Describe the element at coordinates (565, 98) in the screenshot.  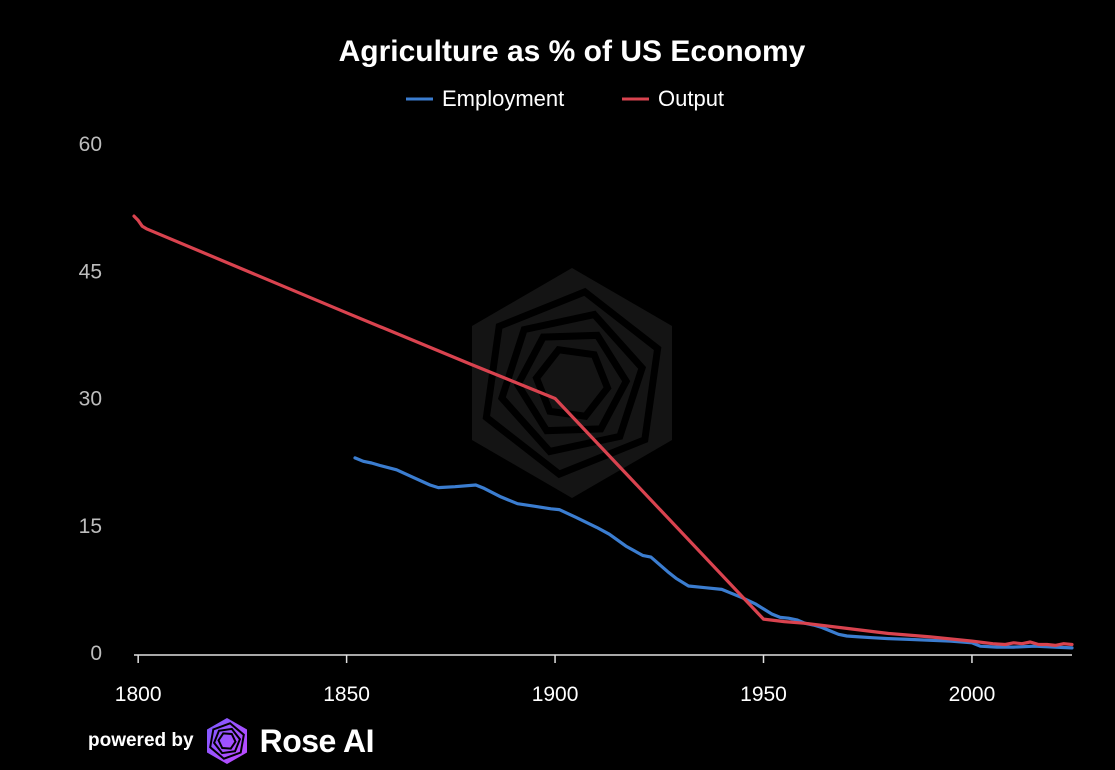
I see `legend: Employment Output` at that location.